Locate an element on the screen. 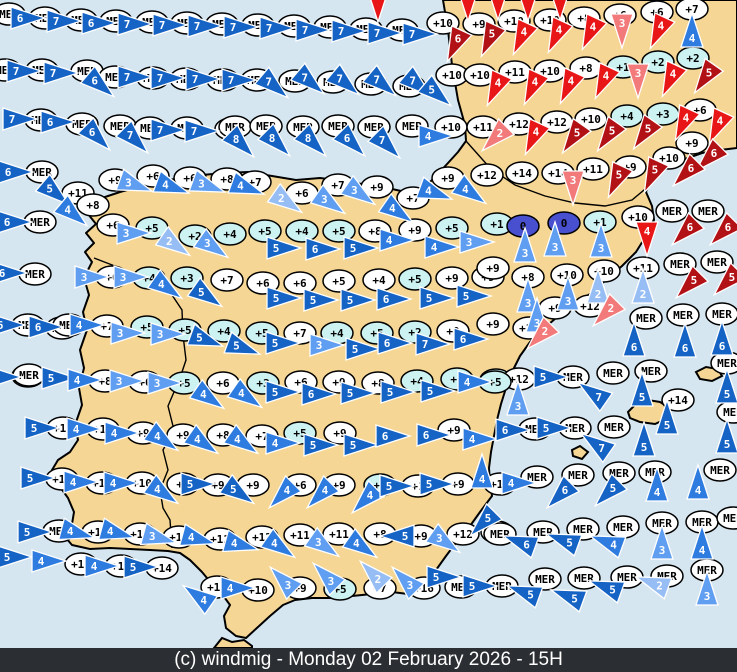 The width and height of the screenshot is (737, 672). temp-label: +14 is located at coordinates (678, 400).